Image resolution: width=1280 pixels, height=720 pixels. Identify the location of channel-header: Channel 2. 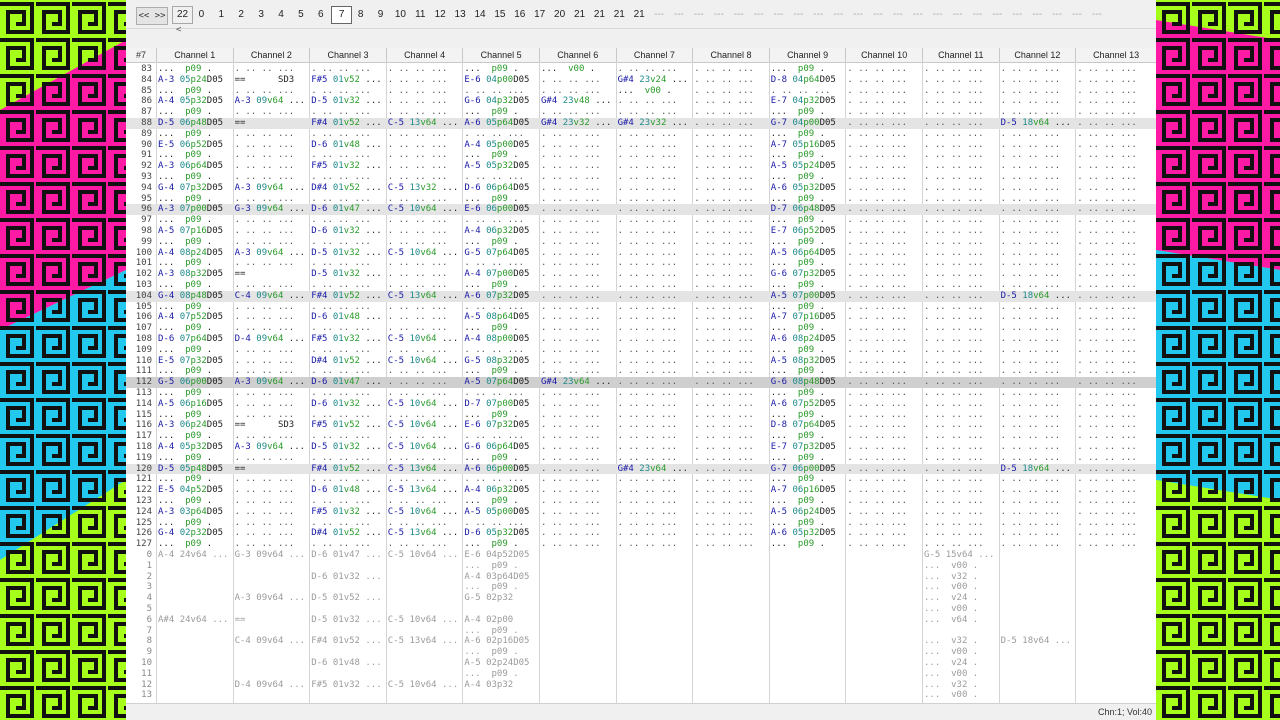
(271, 55).